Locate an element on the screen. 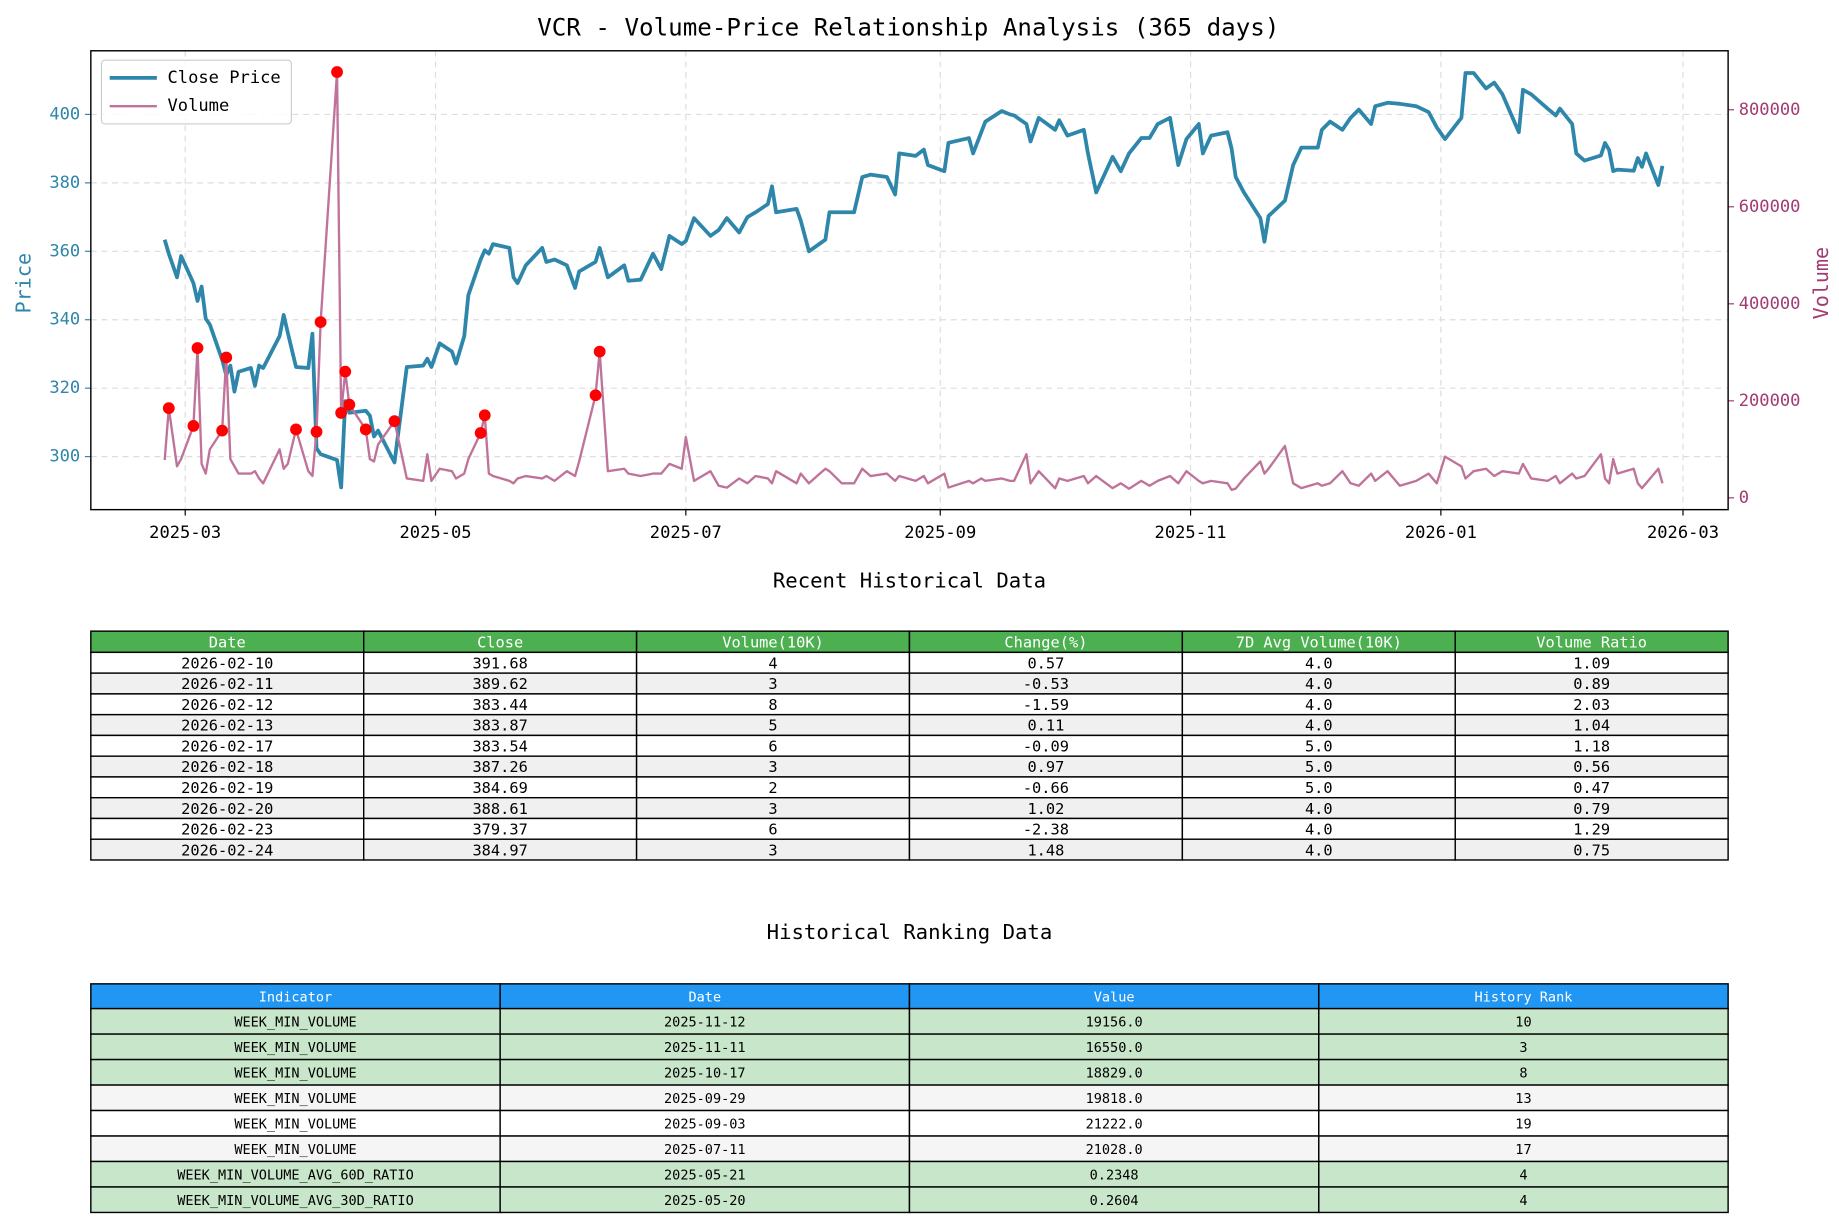 The width and height of the screenshot is (1839, 1221). table-header-text: Value is located at coordinates (1114, 997).